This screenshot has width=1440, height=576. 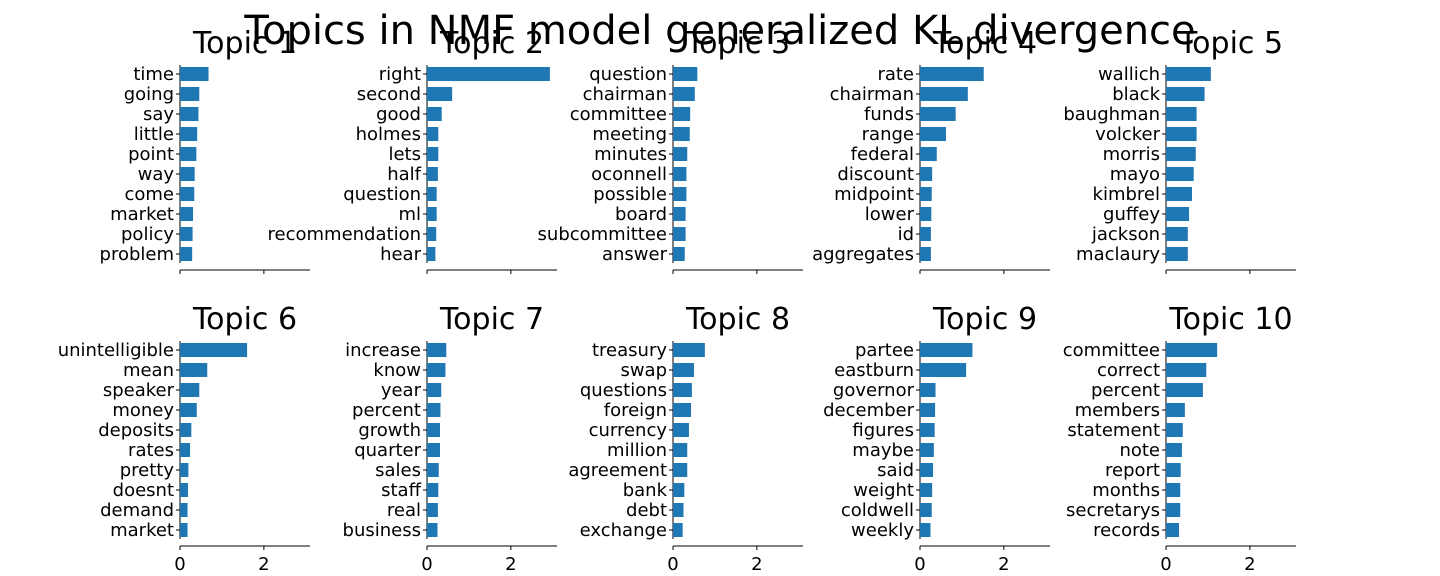 I want to click on bar-figures, so click(x=927, y=430).